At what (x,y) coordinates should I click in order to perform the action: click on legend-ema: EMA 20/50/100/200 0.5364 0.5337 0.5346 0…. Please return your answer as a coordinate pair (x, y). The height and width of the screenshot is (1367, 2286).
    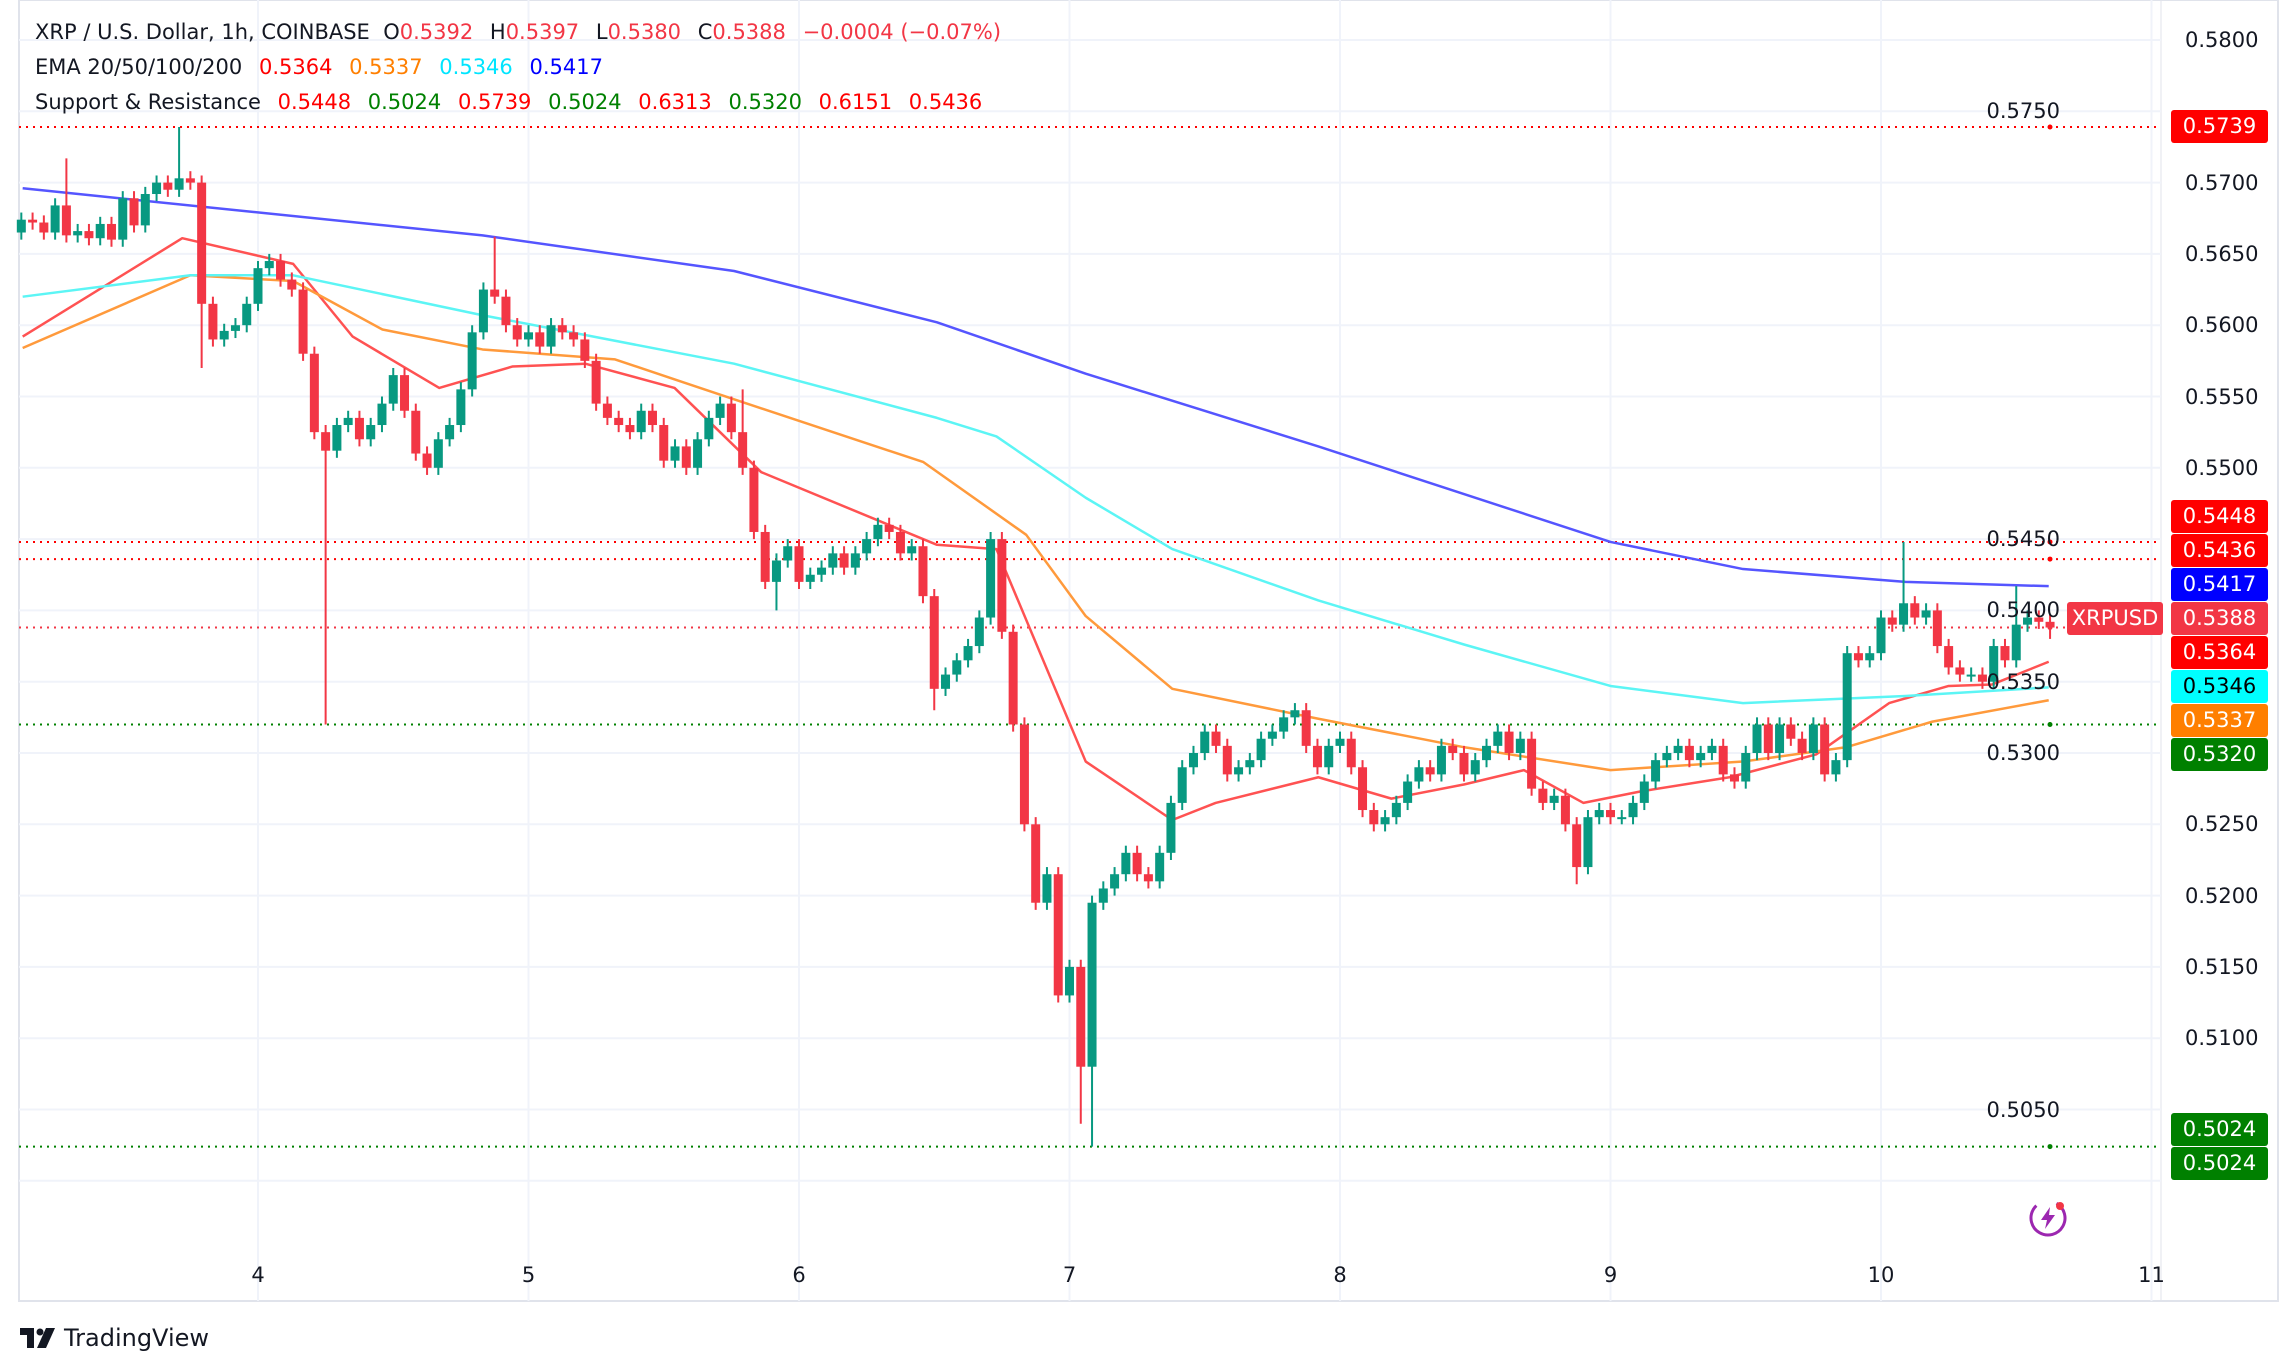
    Looking at the image, I should click on (324, 67).